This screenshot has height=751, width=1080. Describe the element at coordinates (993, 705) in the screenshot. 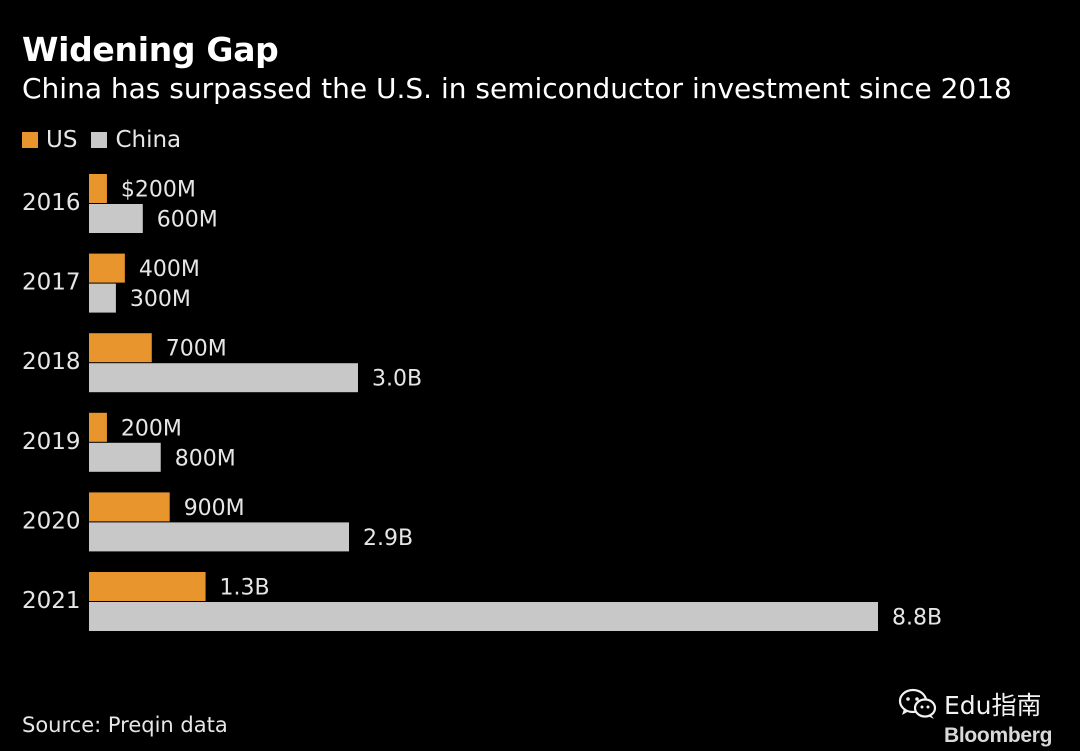

I see `watermark-text: Edu指南` at that location.